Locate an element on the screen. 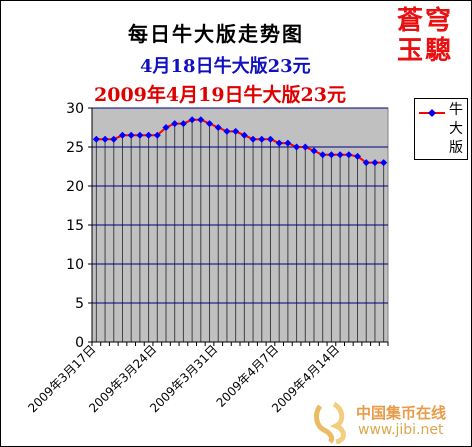 This screenshot has width=472, height=447. chart-legend: 牛大版 is located at coordinates (441, 129).